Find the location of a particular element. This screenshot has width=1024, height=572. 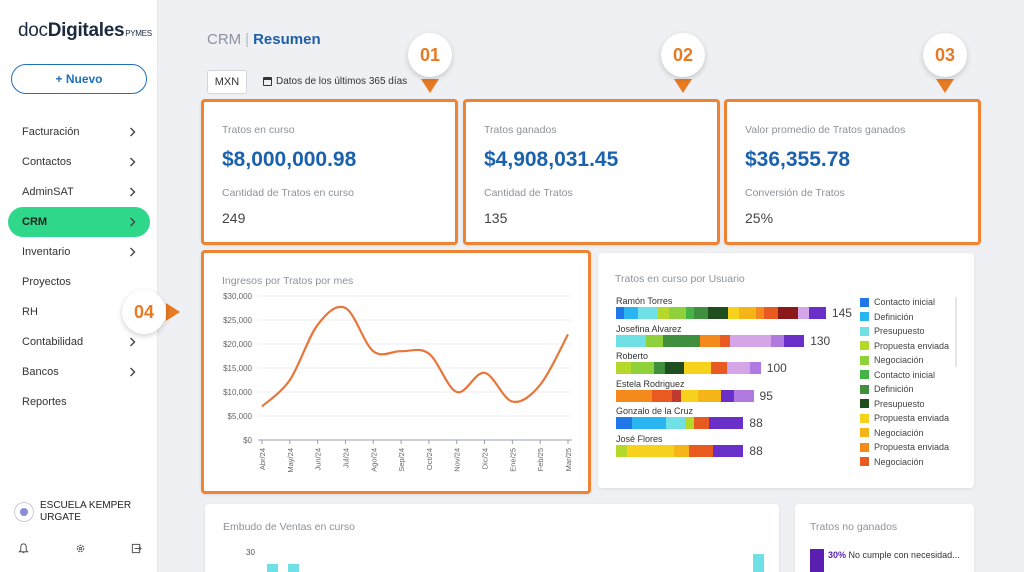

gear-icon is located at coordinates (80, 550).